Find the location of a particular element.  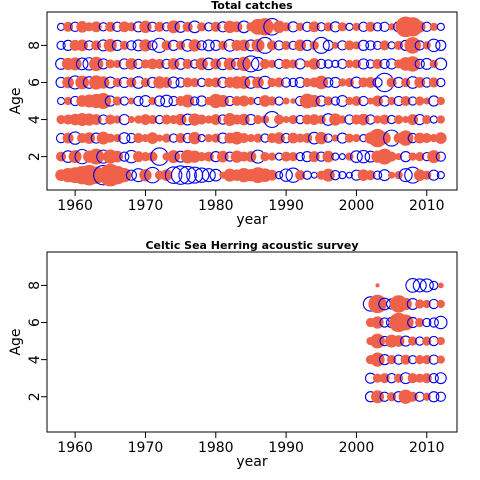

x-tick-label: 2000 is located at coordinates (357, 206).